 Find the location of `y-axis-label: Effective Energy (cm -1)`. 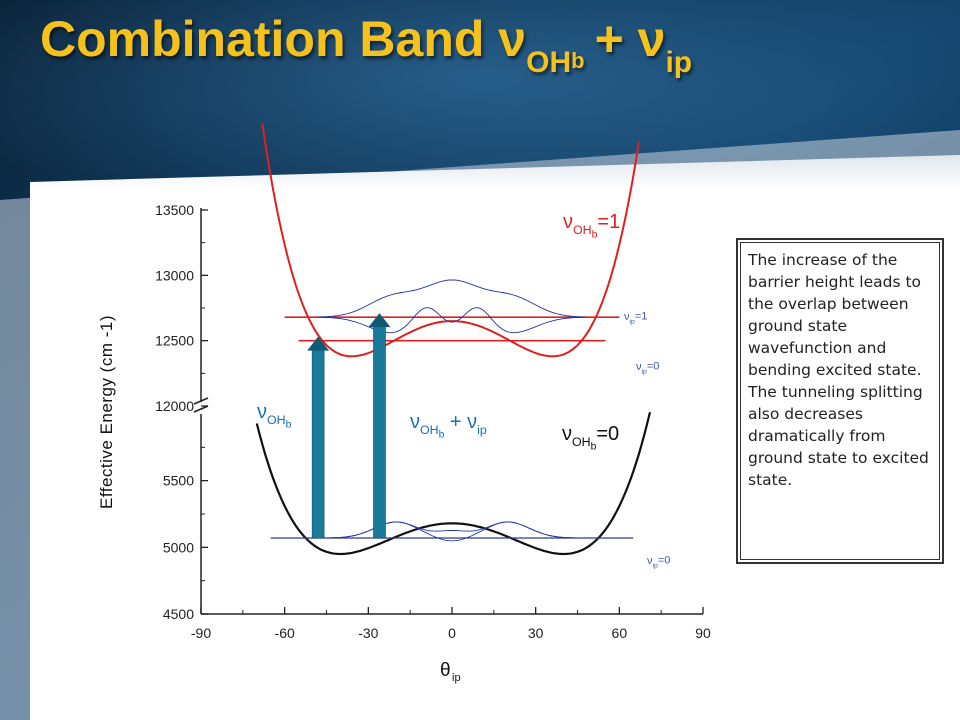

y-axis-label: Effective Energy (cm -1) is located at coordinates (106, 412).